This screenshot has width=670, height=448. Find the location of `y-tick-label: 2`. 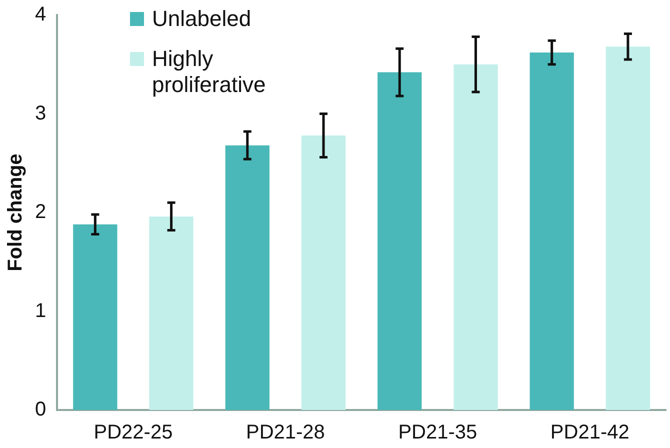

y-tick-label: 2 is located at coordinates (40, 212).